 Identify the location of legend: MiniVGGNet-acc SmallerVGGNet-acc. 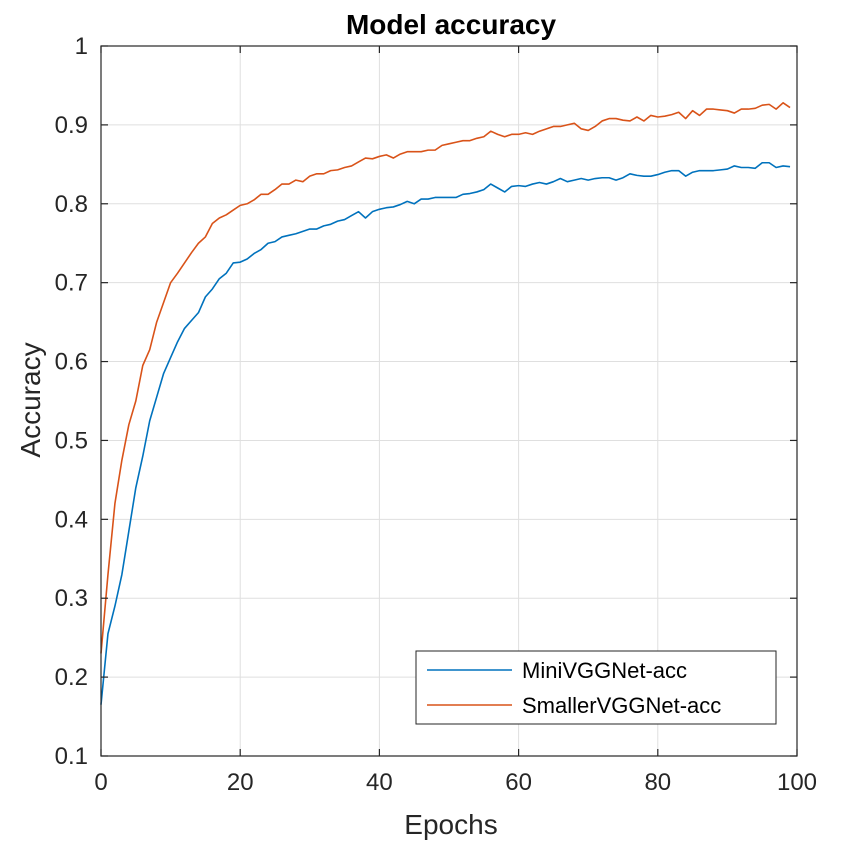
(596, 687).